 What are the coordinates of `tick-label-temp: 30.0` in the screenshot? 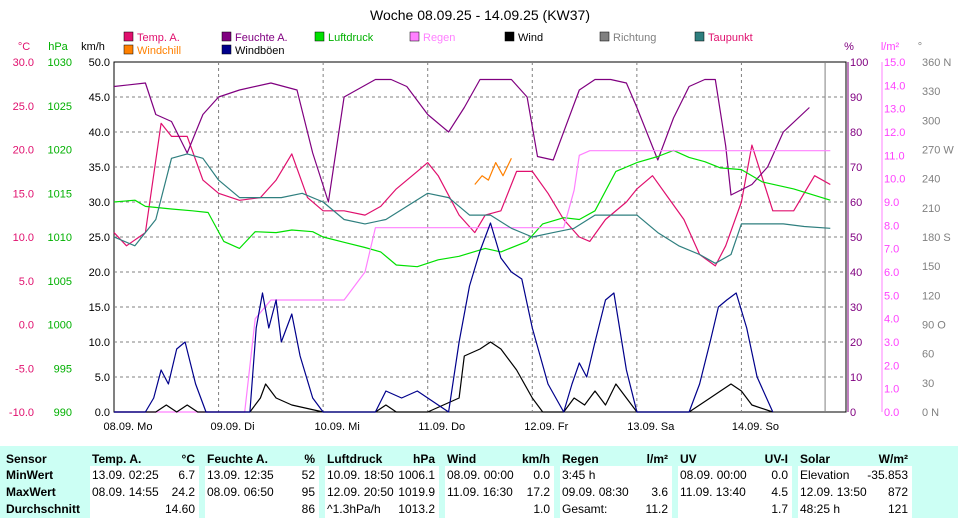 It's located at (23, 63).